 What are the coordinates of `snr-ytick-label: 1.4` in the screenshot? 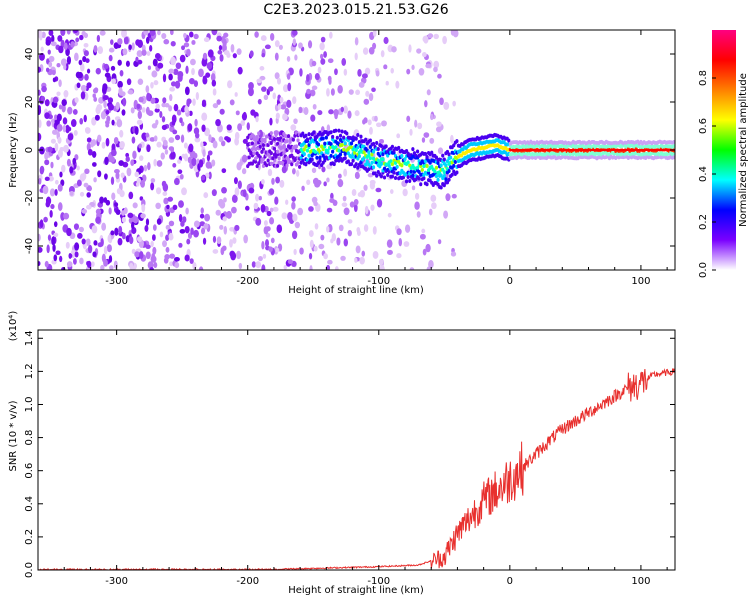 It's located at (29, 338).